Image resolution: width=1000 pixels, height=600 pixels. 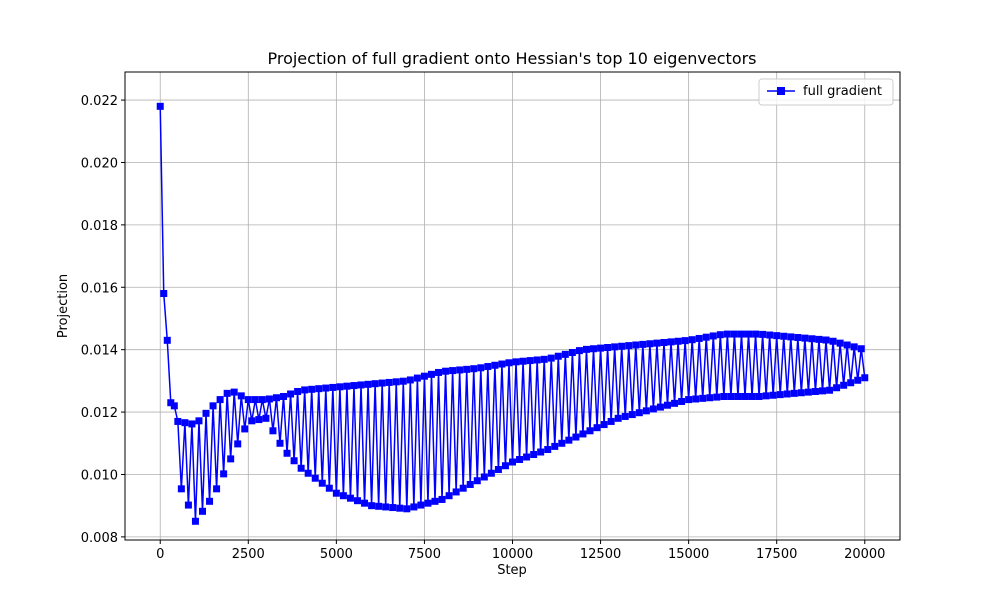 I want to click on legend-marker-swatch, so click(x=781, y=91).